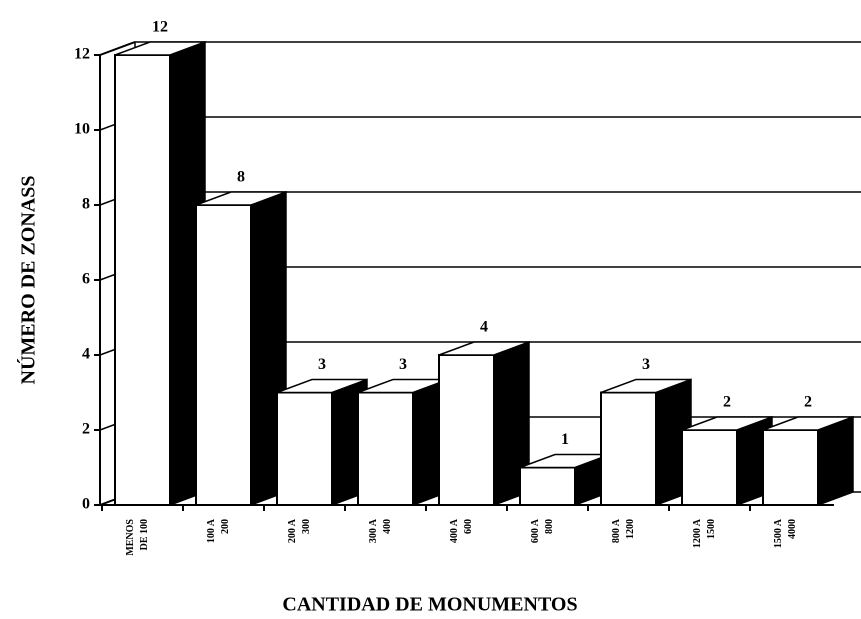 Image resolution: width=861 pixels, height=619 pixels. I want to click on x-tick-label: 400 A, so click(454, 530).